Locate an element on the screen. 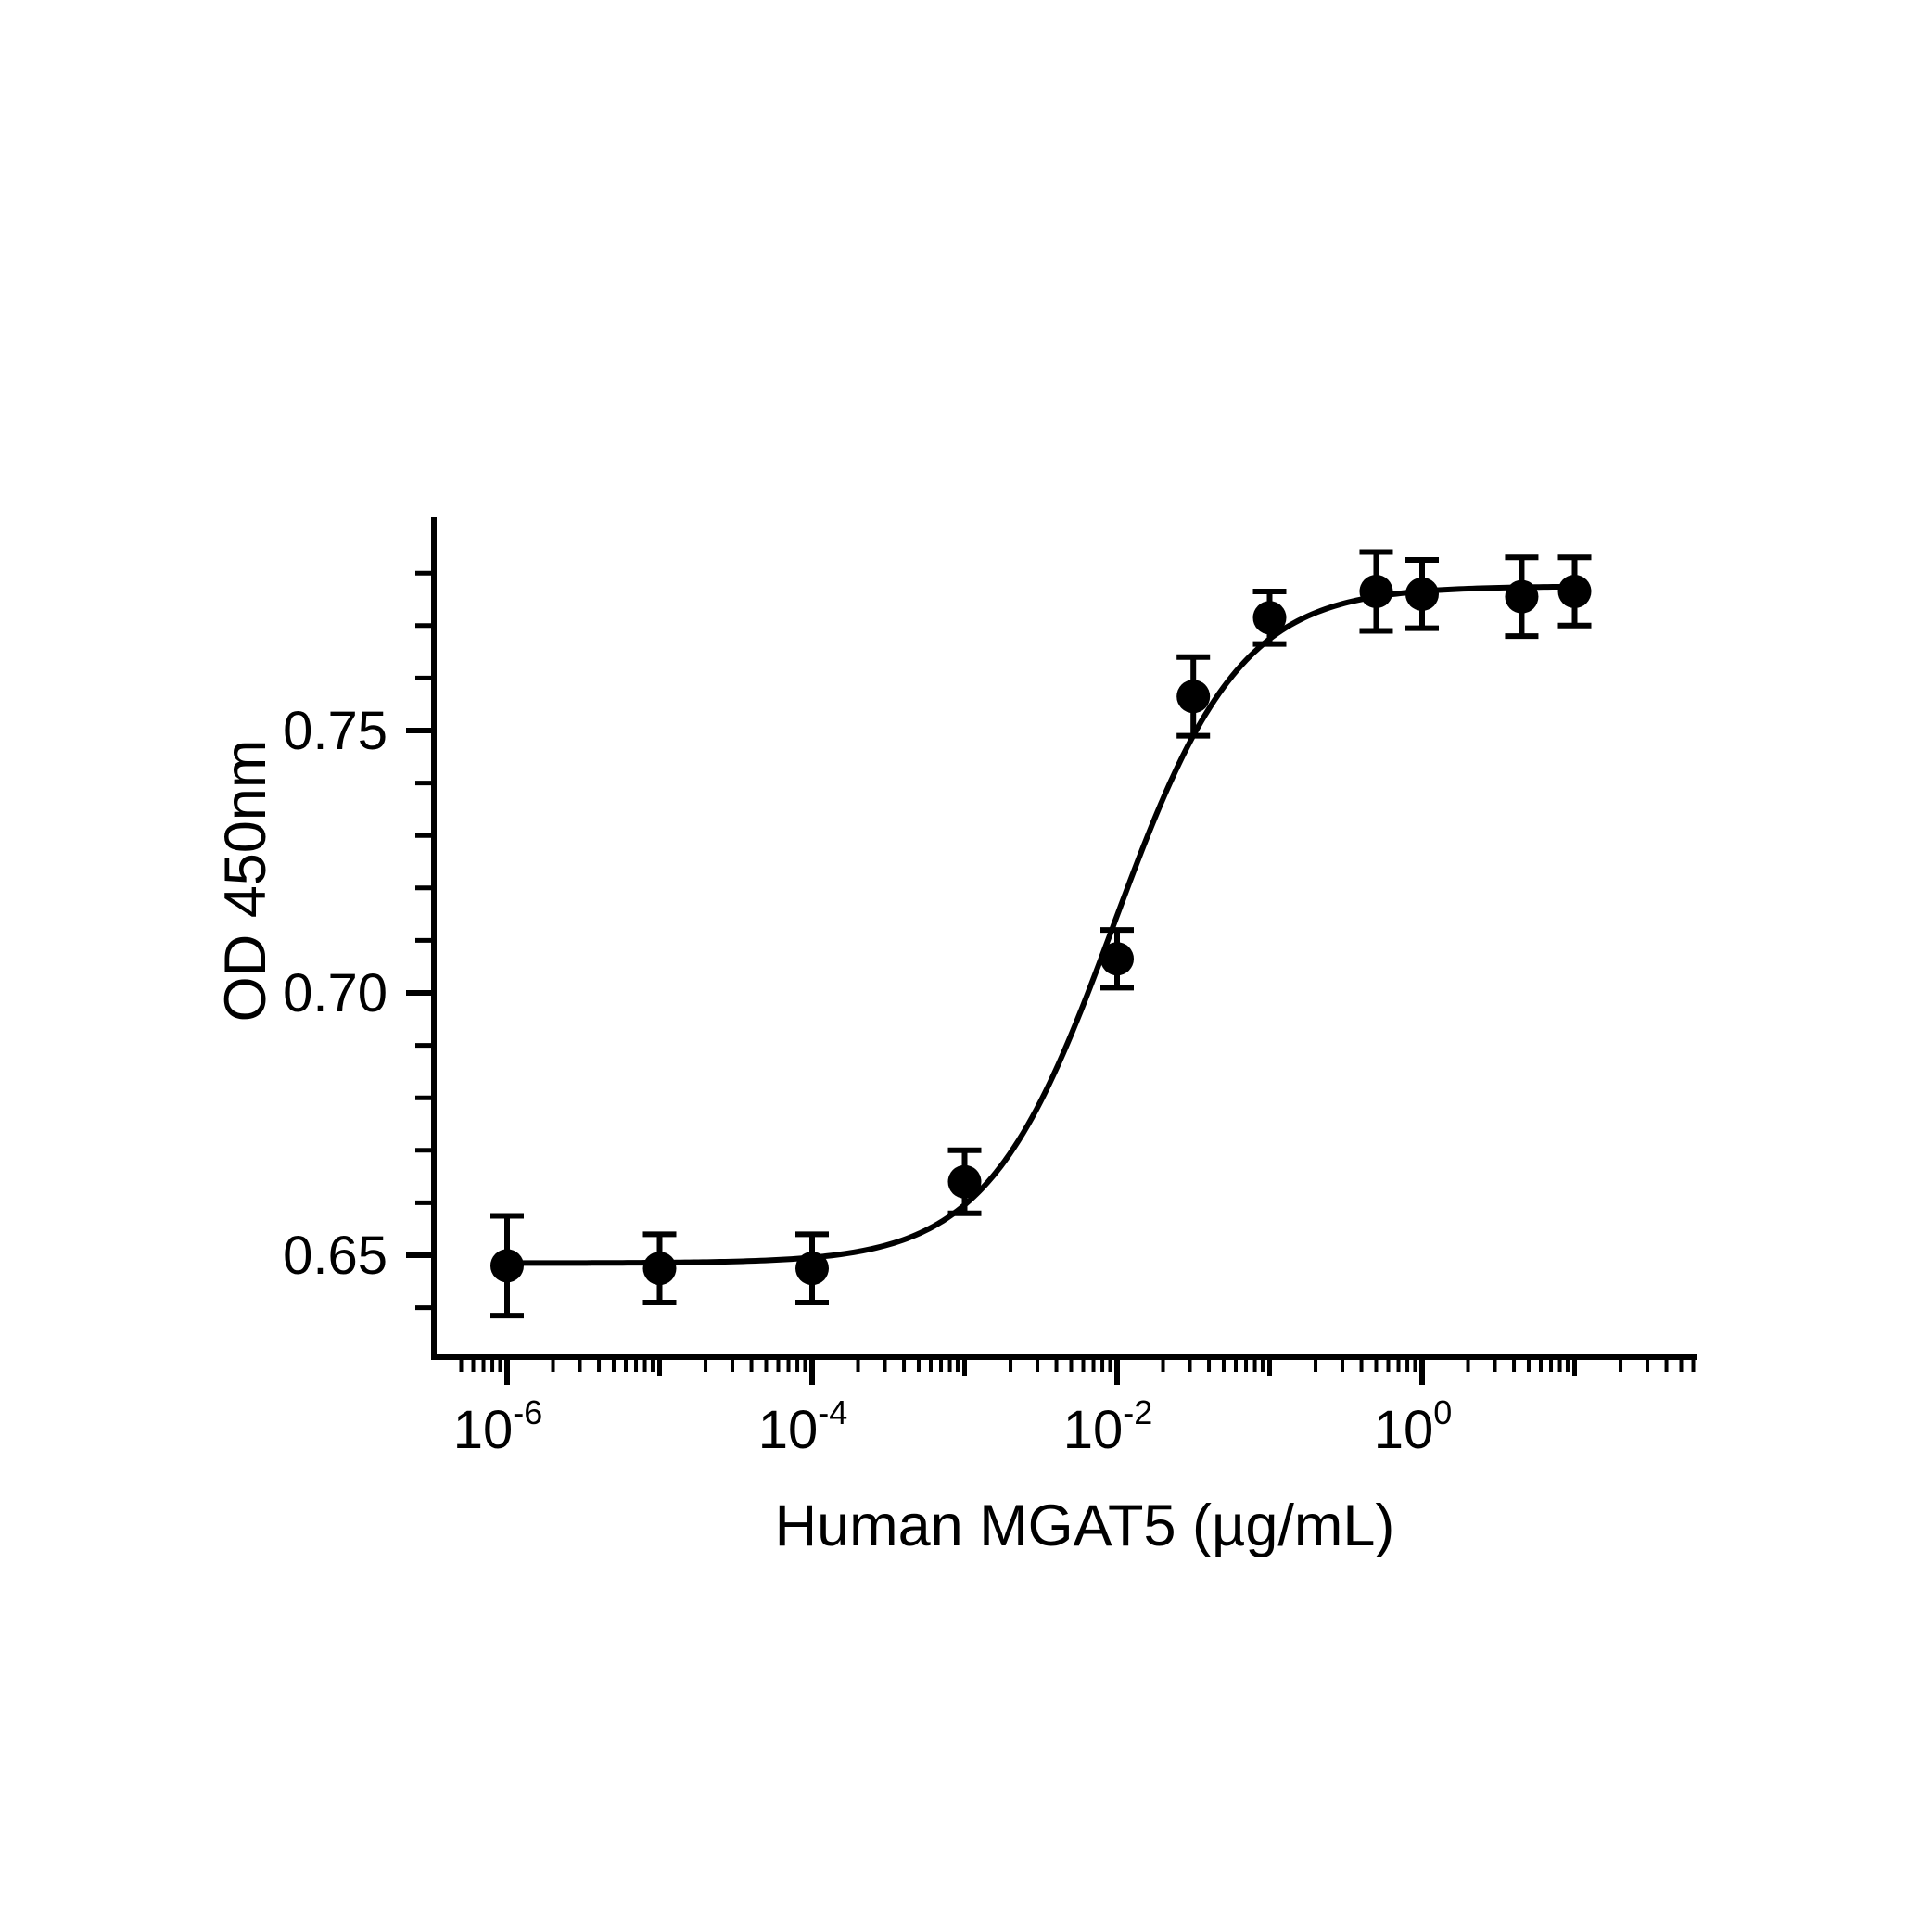 The image size is (1932, 1932). y-axis-title: OD 450nm is located at coordinates (245, 881).